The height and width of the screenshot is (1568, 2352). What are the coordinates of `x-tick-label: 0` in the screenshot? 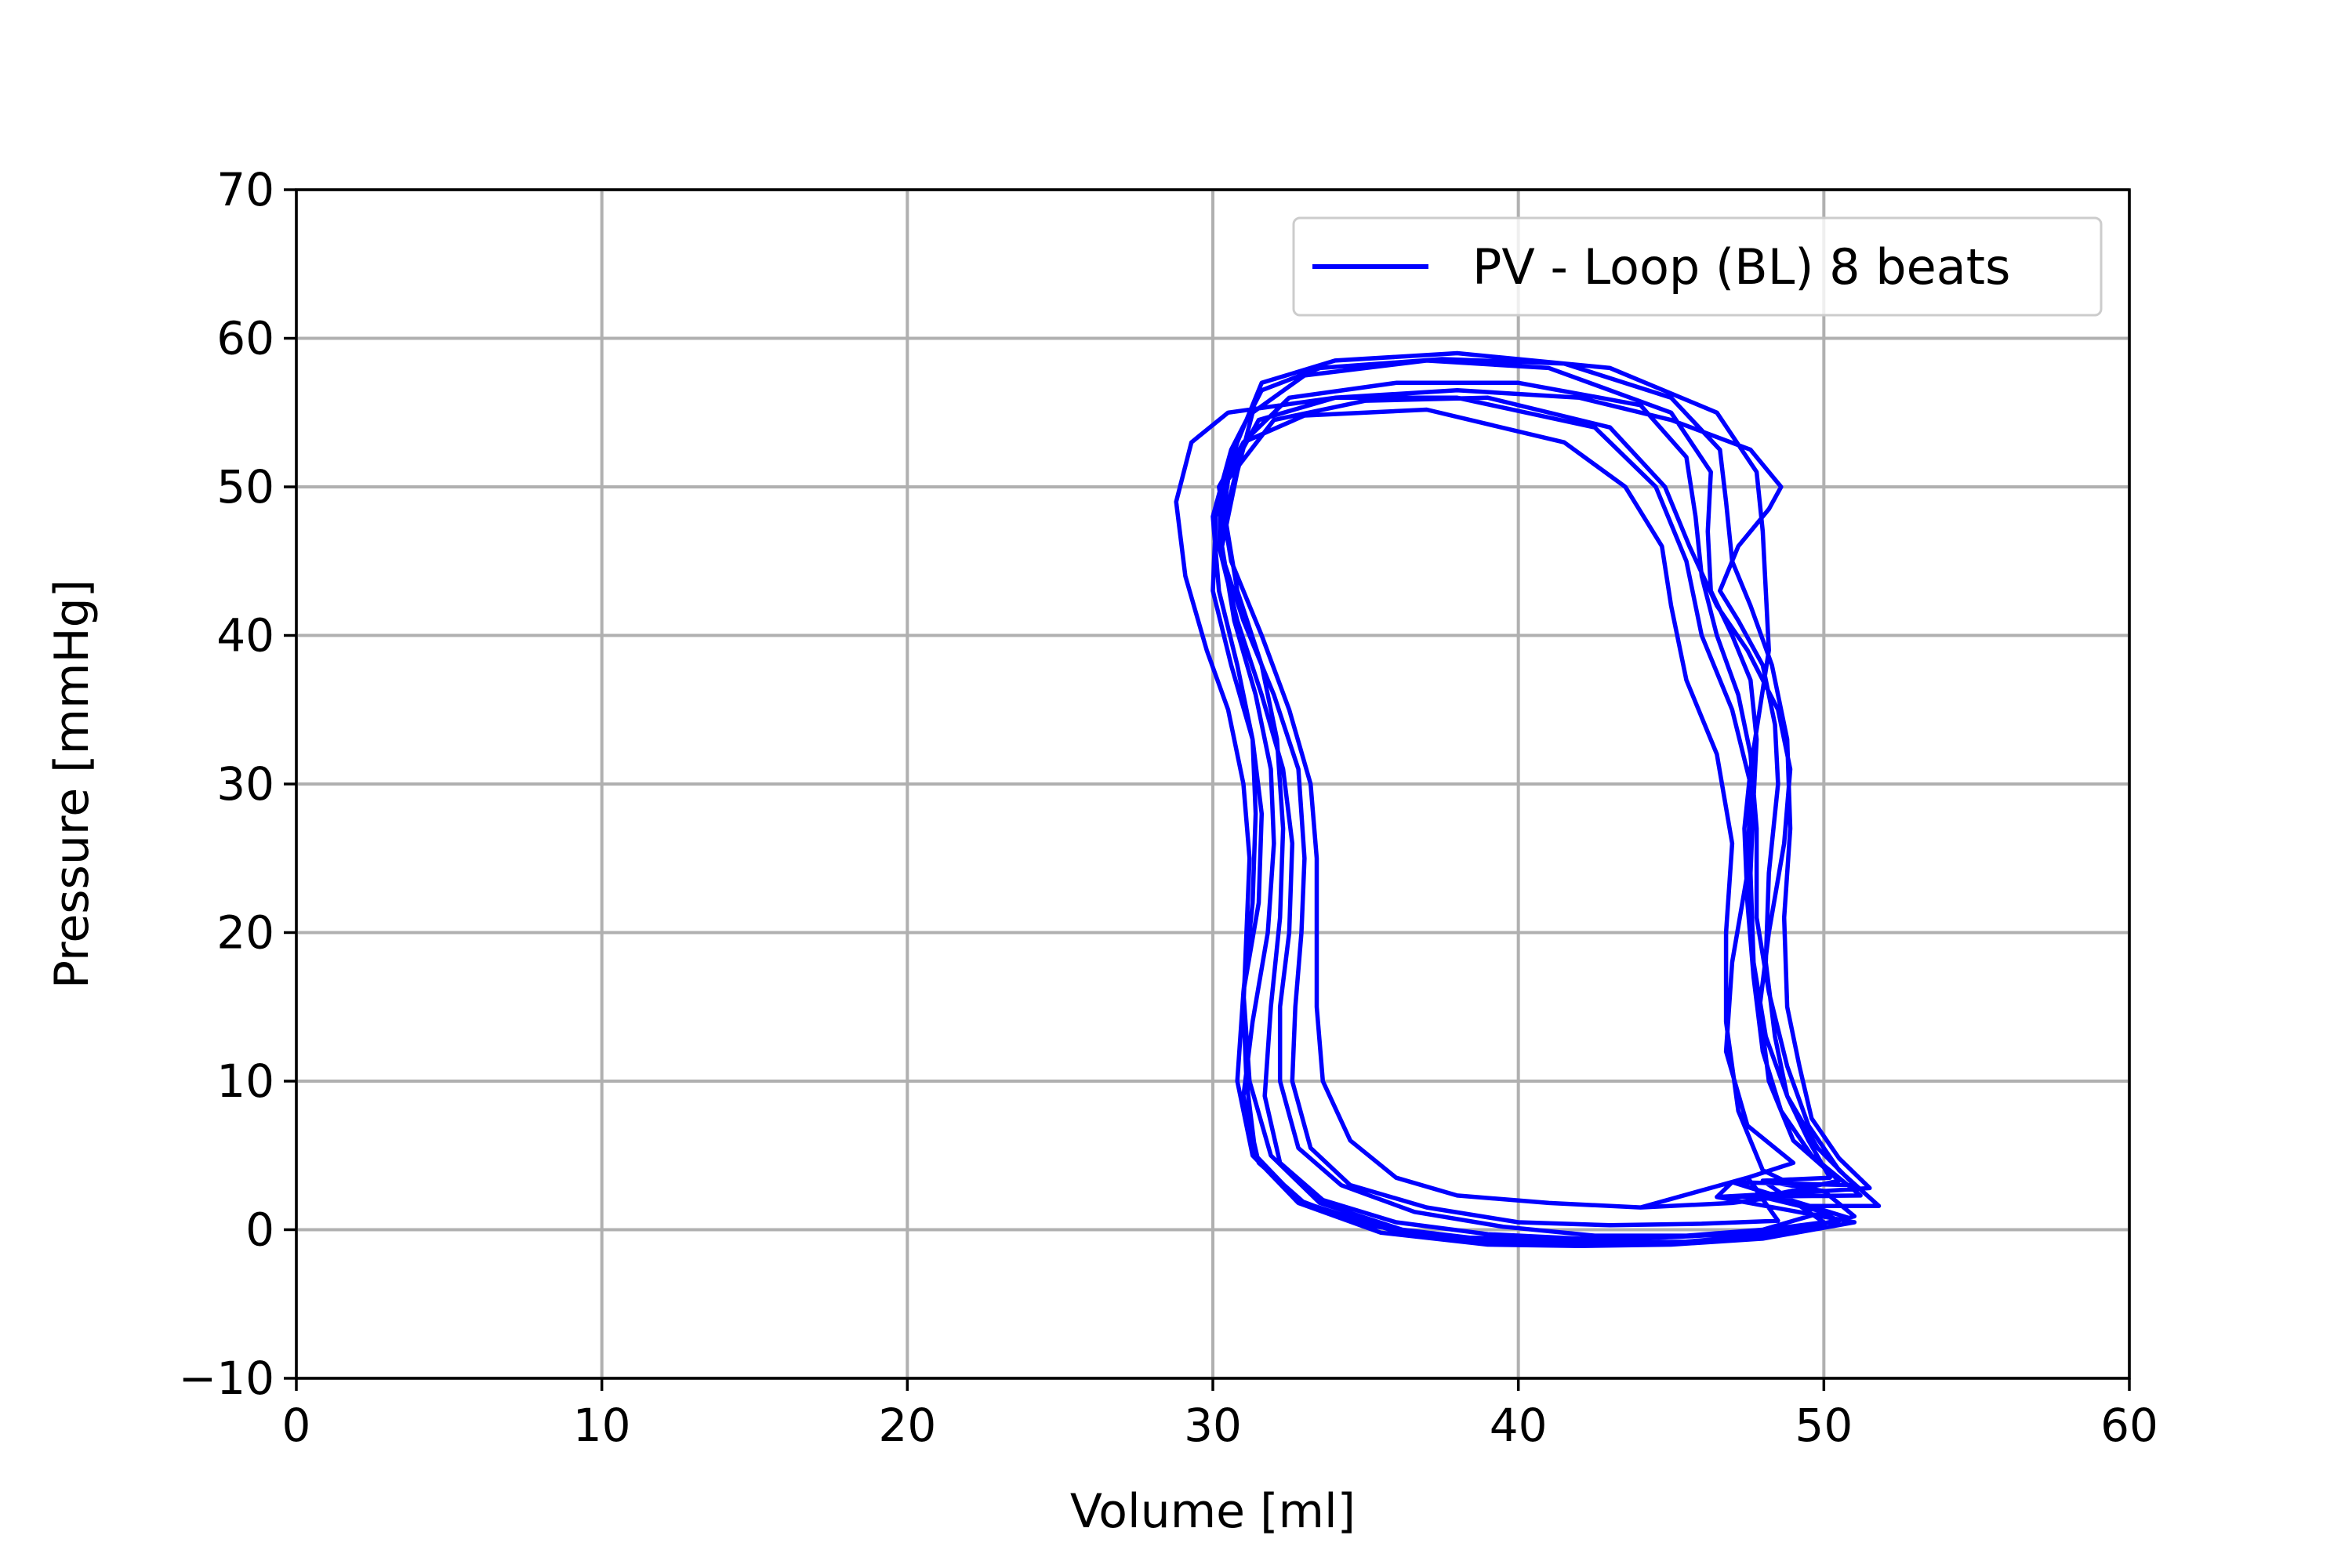 It's located at (296, 1425).